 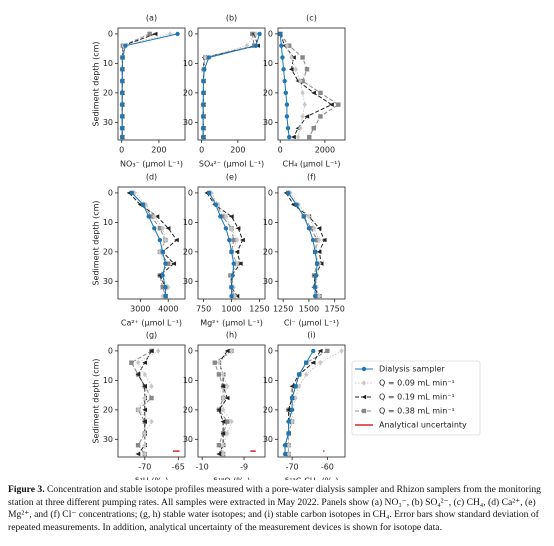 I want to click on legend-label: Dialysis sampler, so click(x=412, y=369).